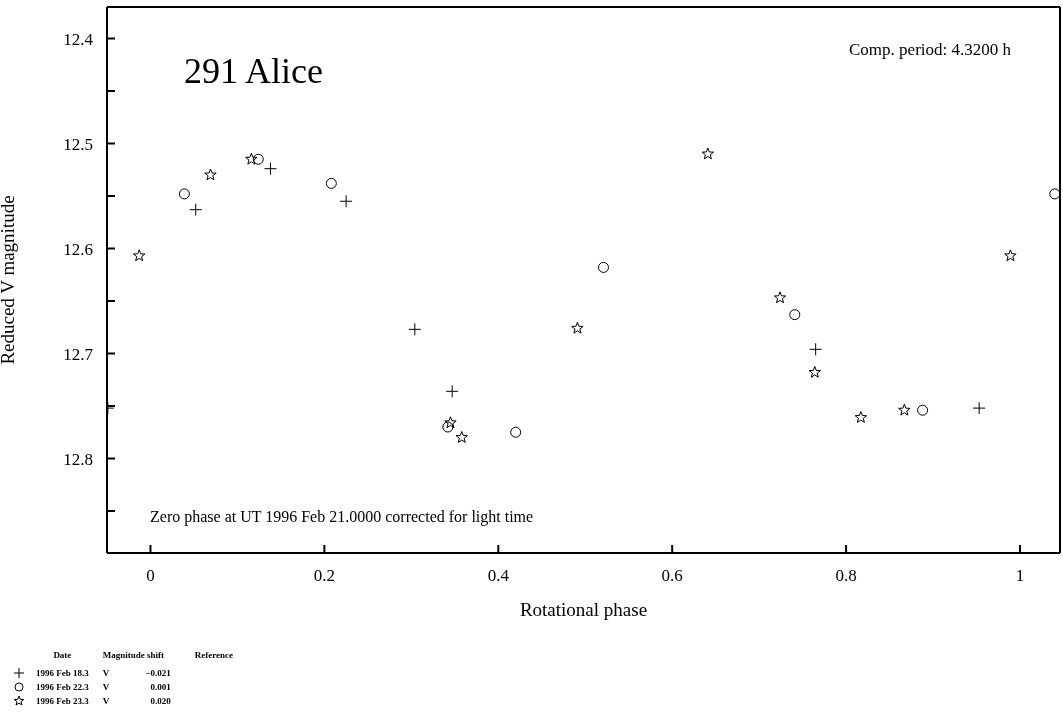  Describe the element at coordinates (62, 656) in the screenshot. I see `text: Date` at that location.